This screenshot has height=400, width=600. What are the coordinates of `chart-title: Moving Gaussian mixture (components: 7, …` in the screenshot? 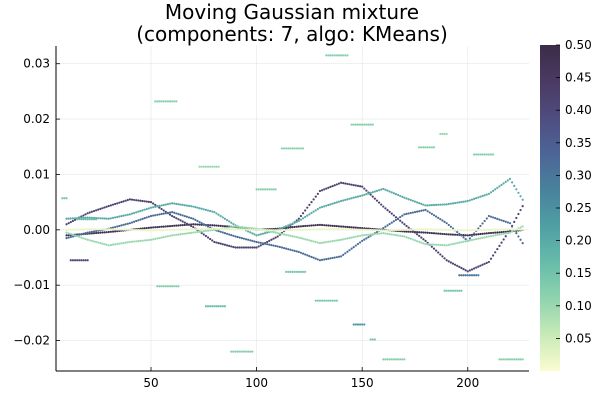 It's located at (292, 23).